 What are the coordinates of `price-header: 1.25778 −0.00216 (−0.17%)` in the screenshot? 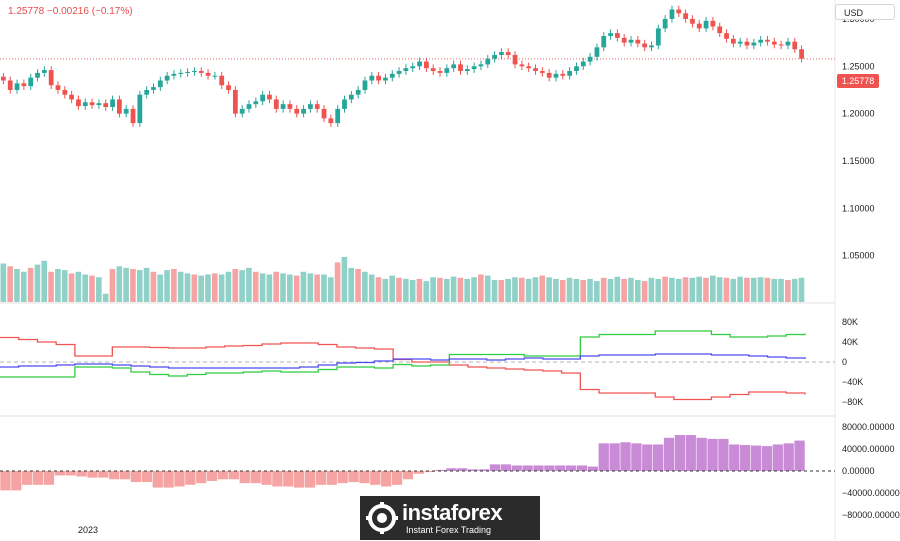 It's located at (70, 11).